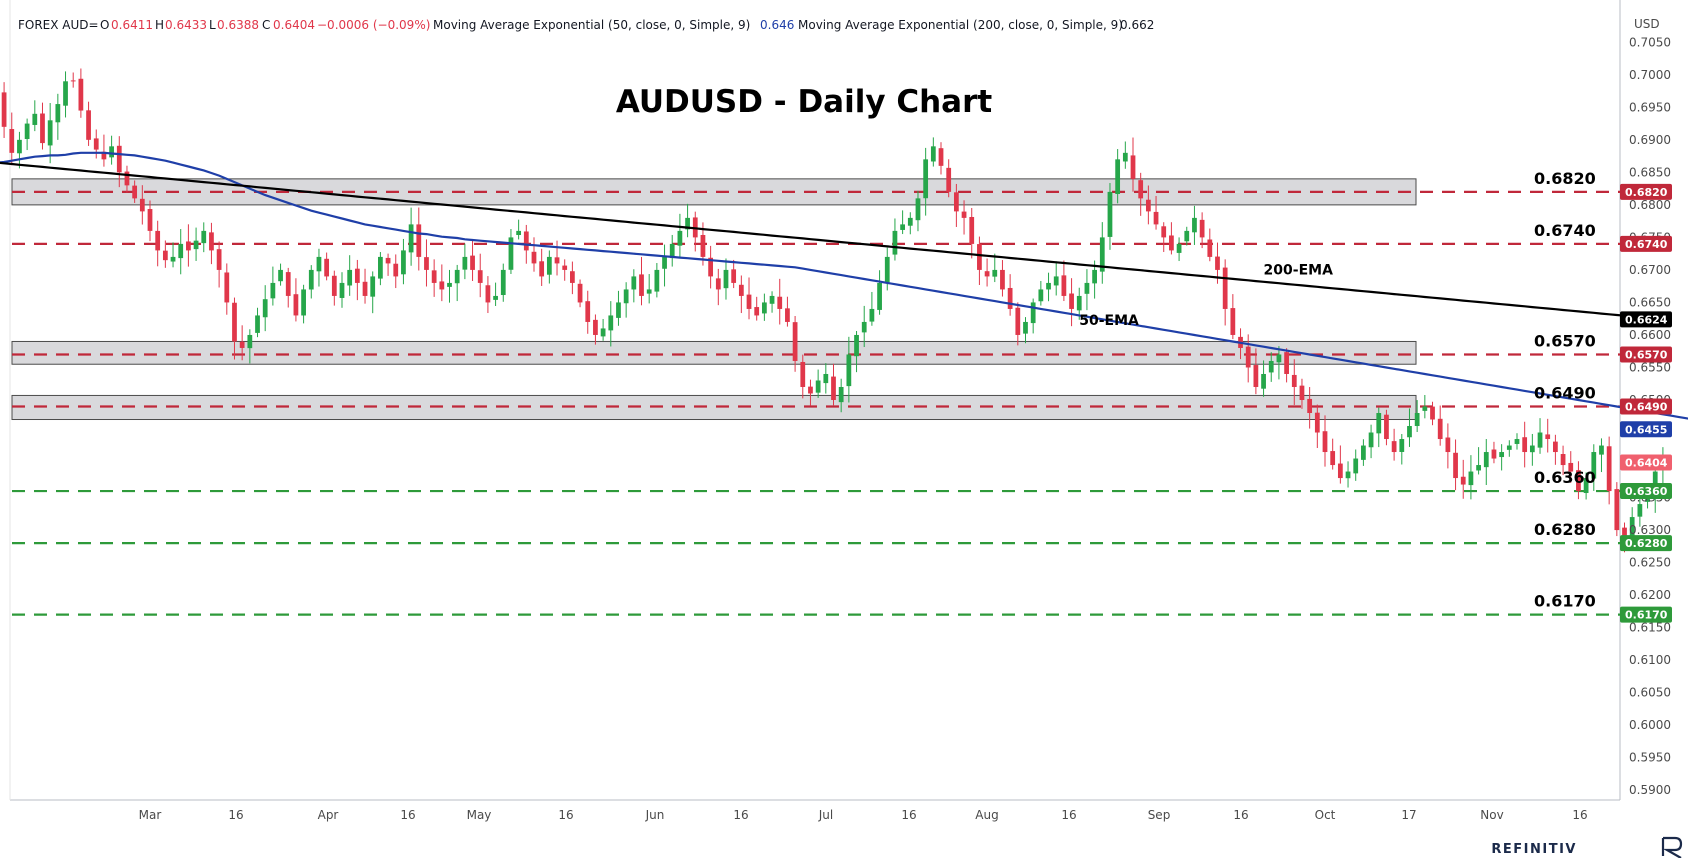 This screenshot has height=863, width=1688. I want to click on chart-title: AUDUSD - Daily Chart, so click(804, 102).